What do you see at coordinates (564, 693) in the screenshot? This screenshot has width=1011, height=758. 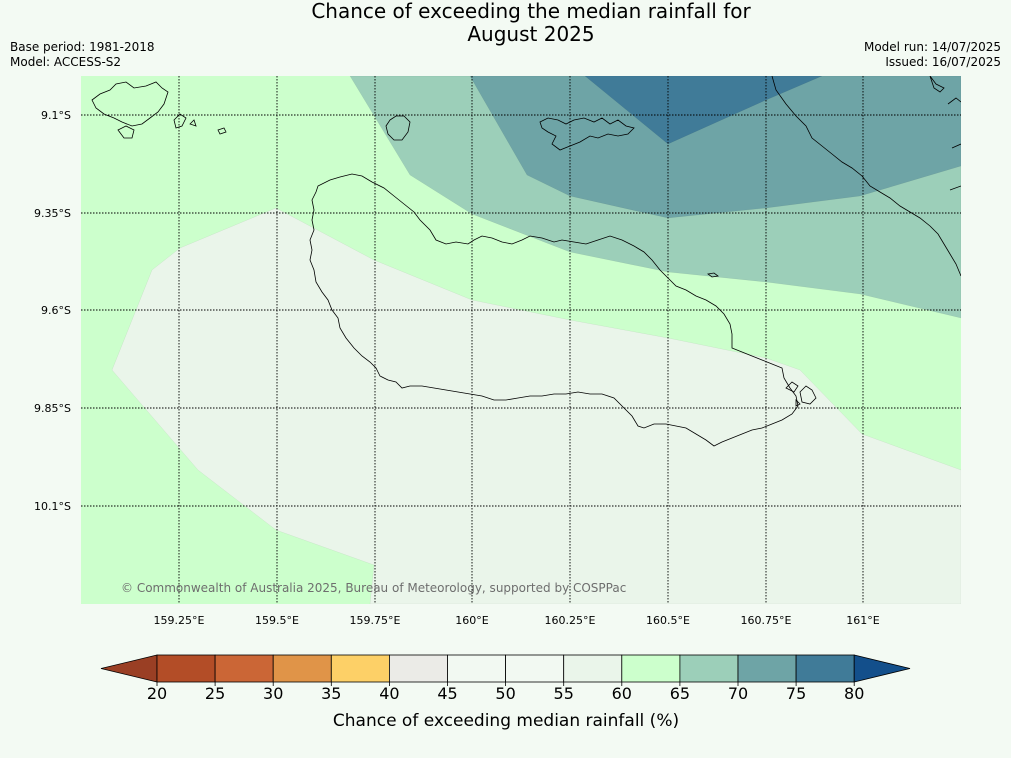 I see `colorbar-tick-label: 55` at bounding box center [564, 693].